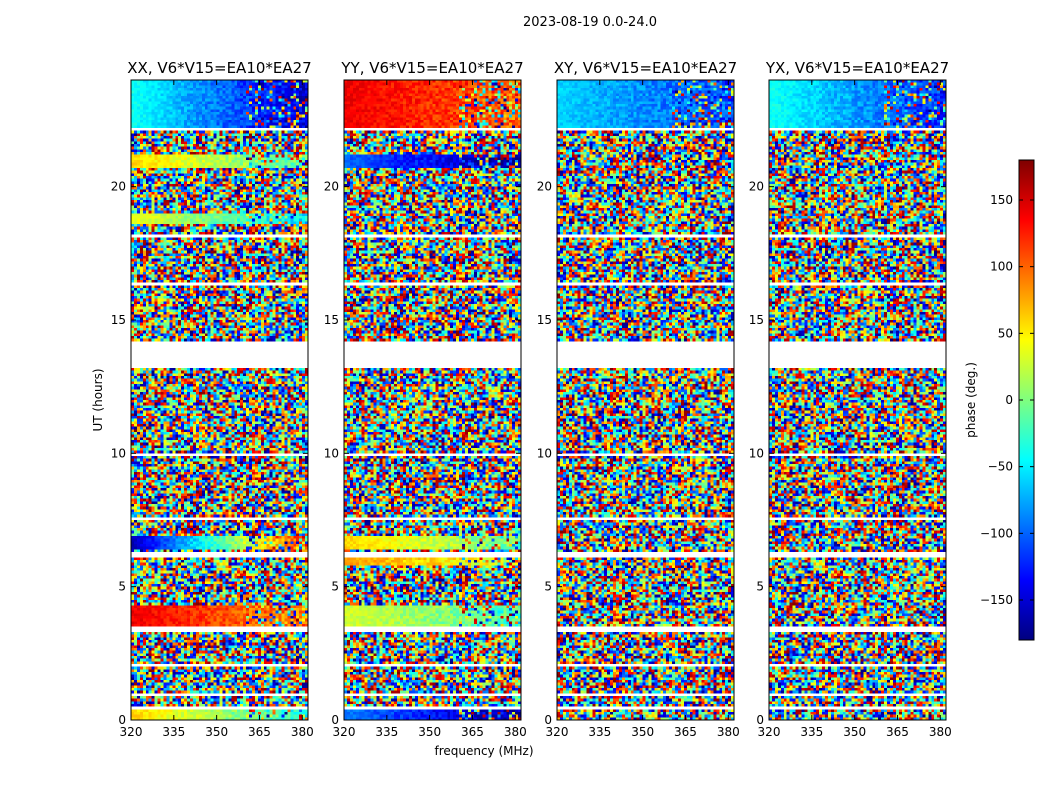  I want to click on panel-4-title: YX, V6*V15=EA10*EA27, so click(857, 68).